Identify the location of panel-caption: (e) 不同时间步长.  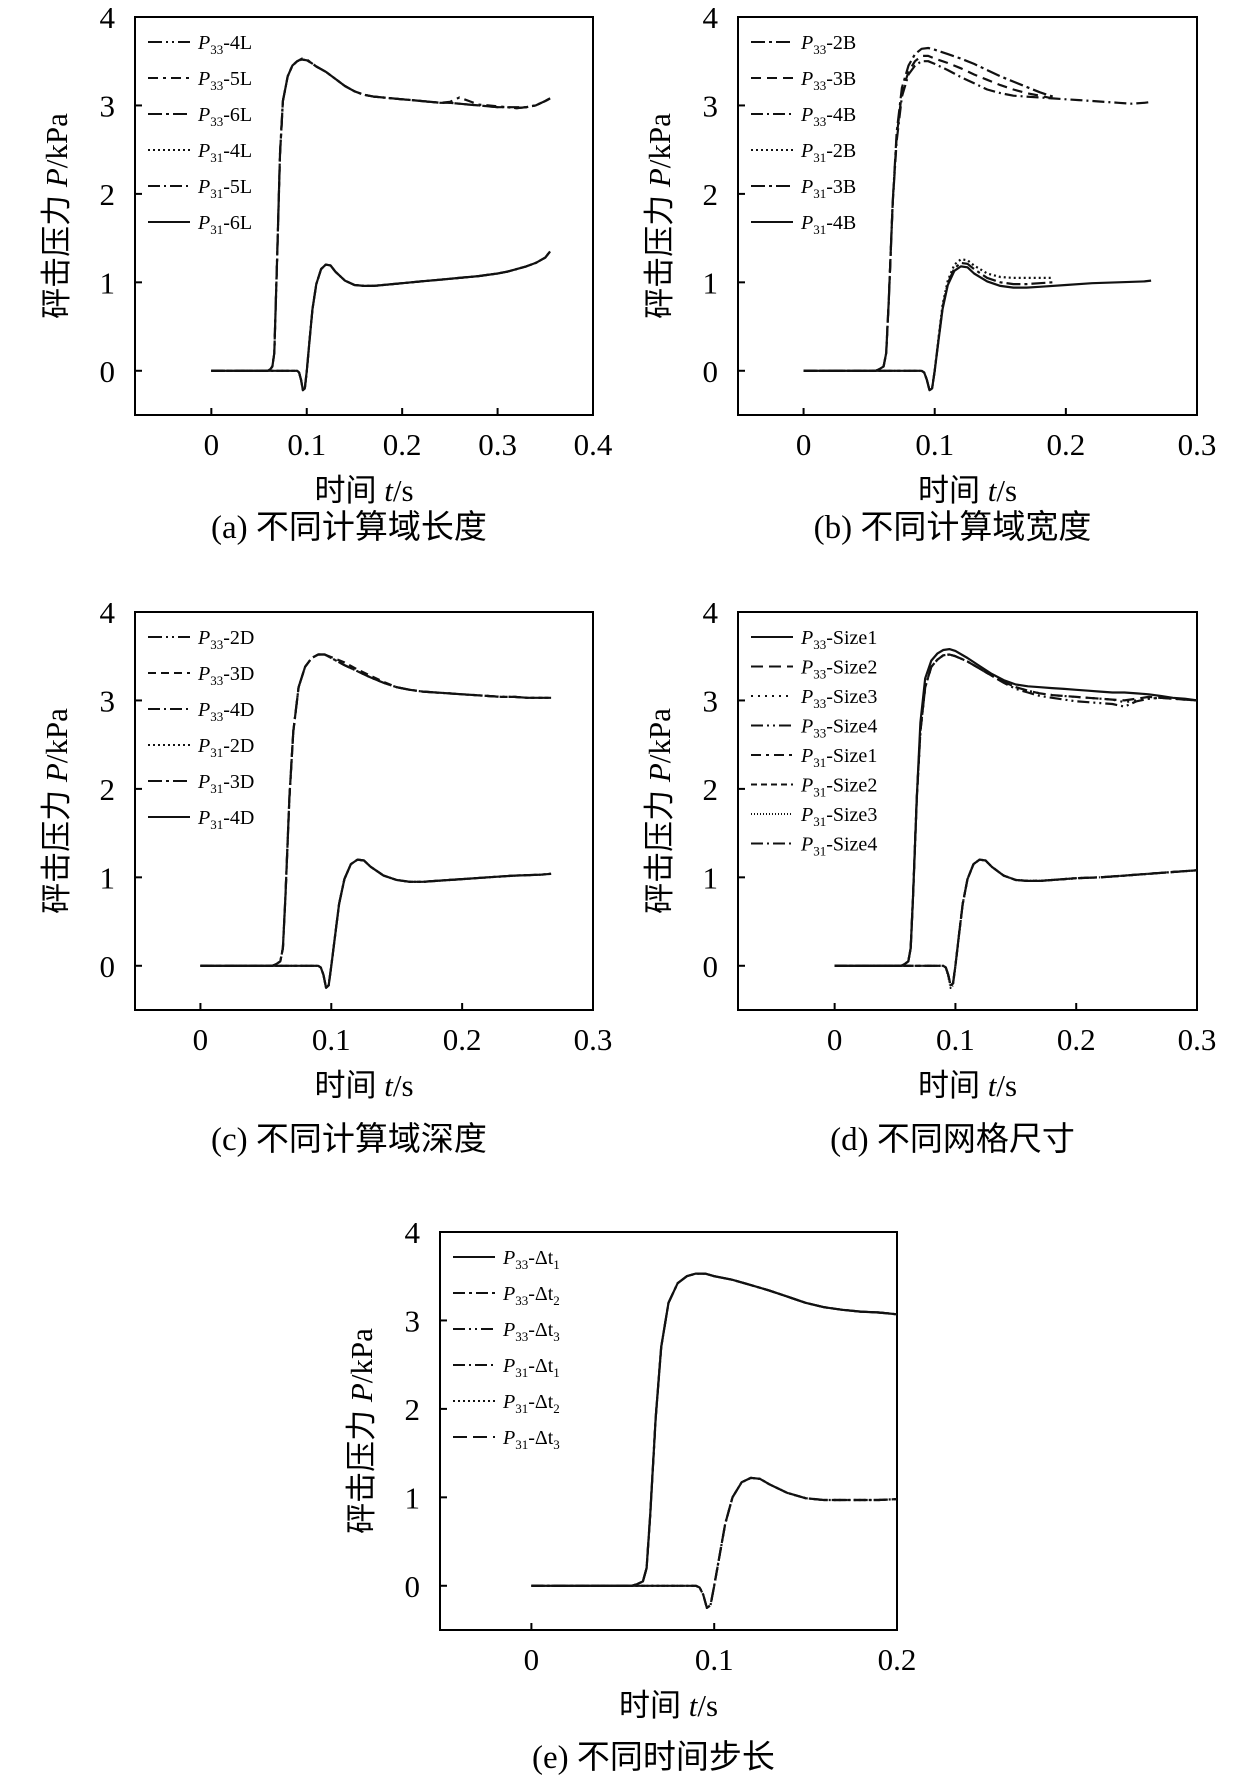
(653, 1758).